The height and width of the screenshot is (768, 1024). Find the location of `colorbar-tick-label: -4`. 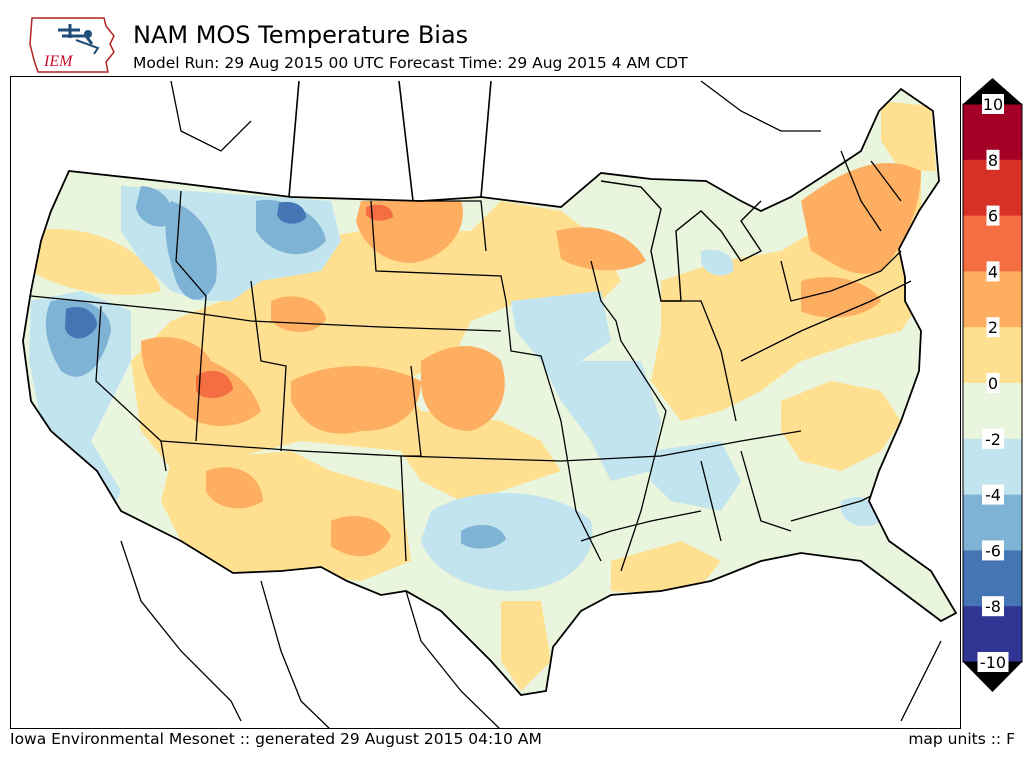

colorbar-tick-label: -4 is located at coordinates (993, 495).